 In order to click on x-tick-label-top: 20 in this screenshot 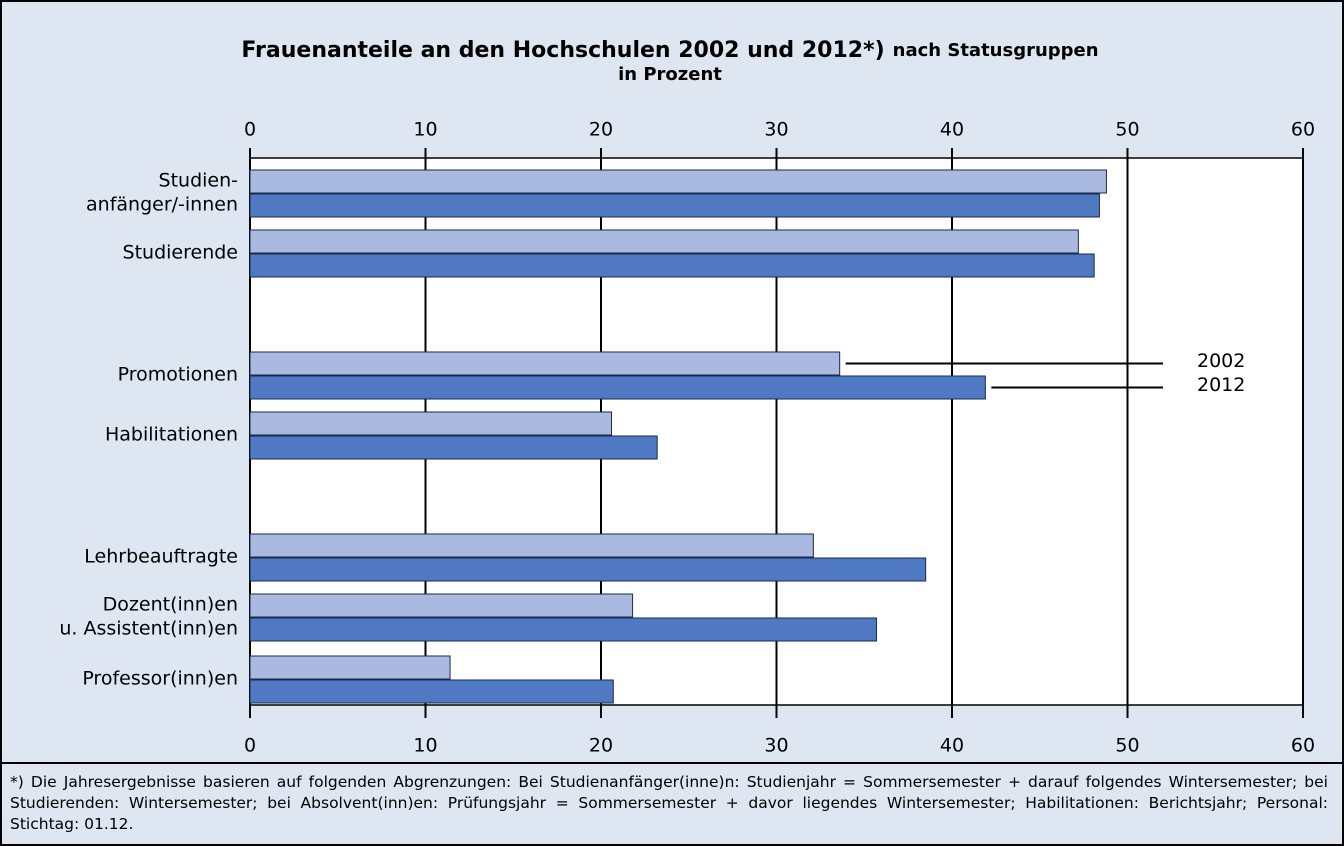, I will do `click(601, 130)`.